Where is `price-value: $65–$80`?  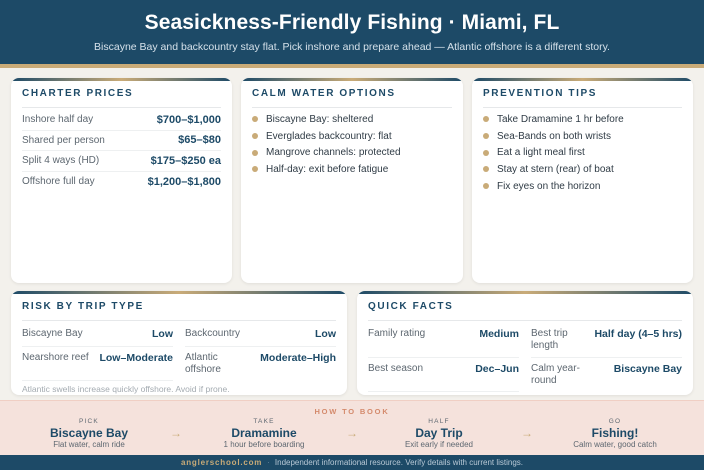
price-value: $65–$80 is located at coordinates (199, 140).